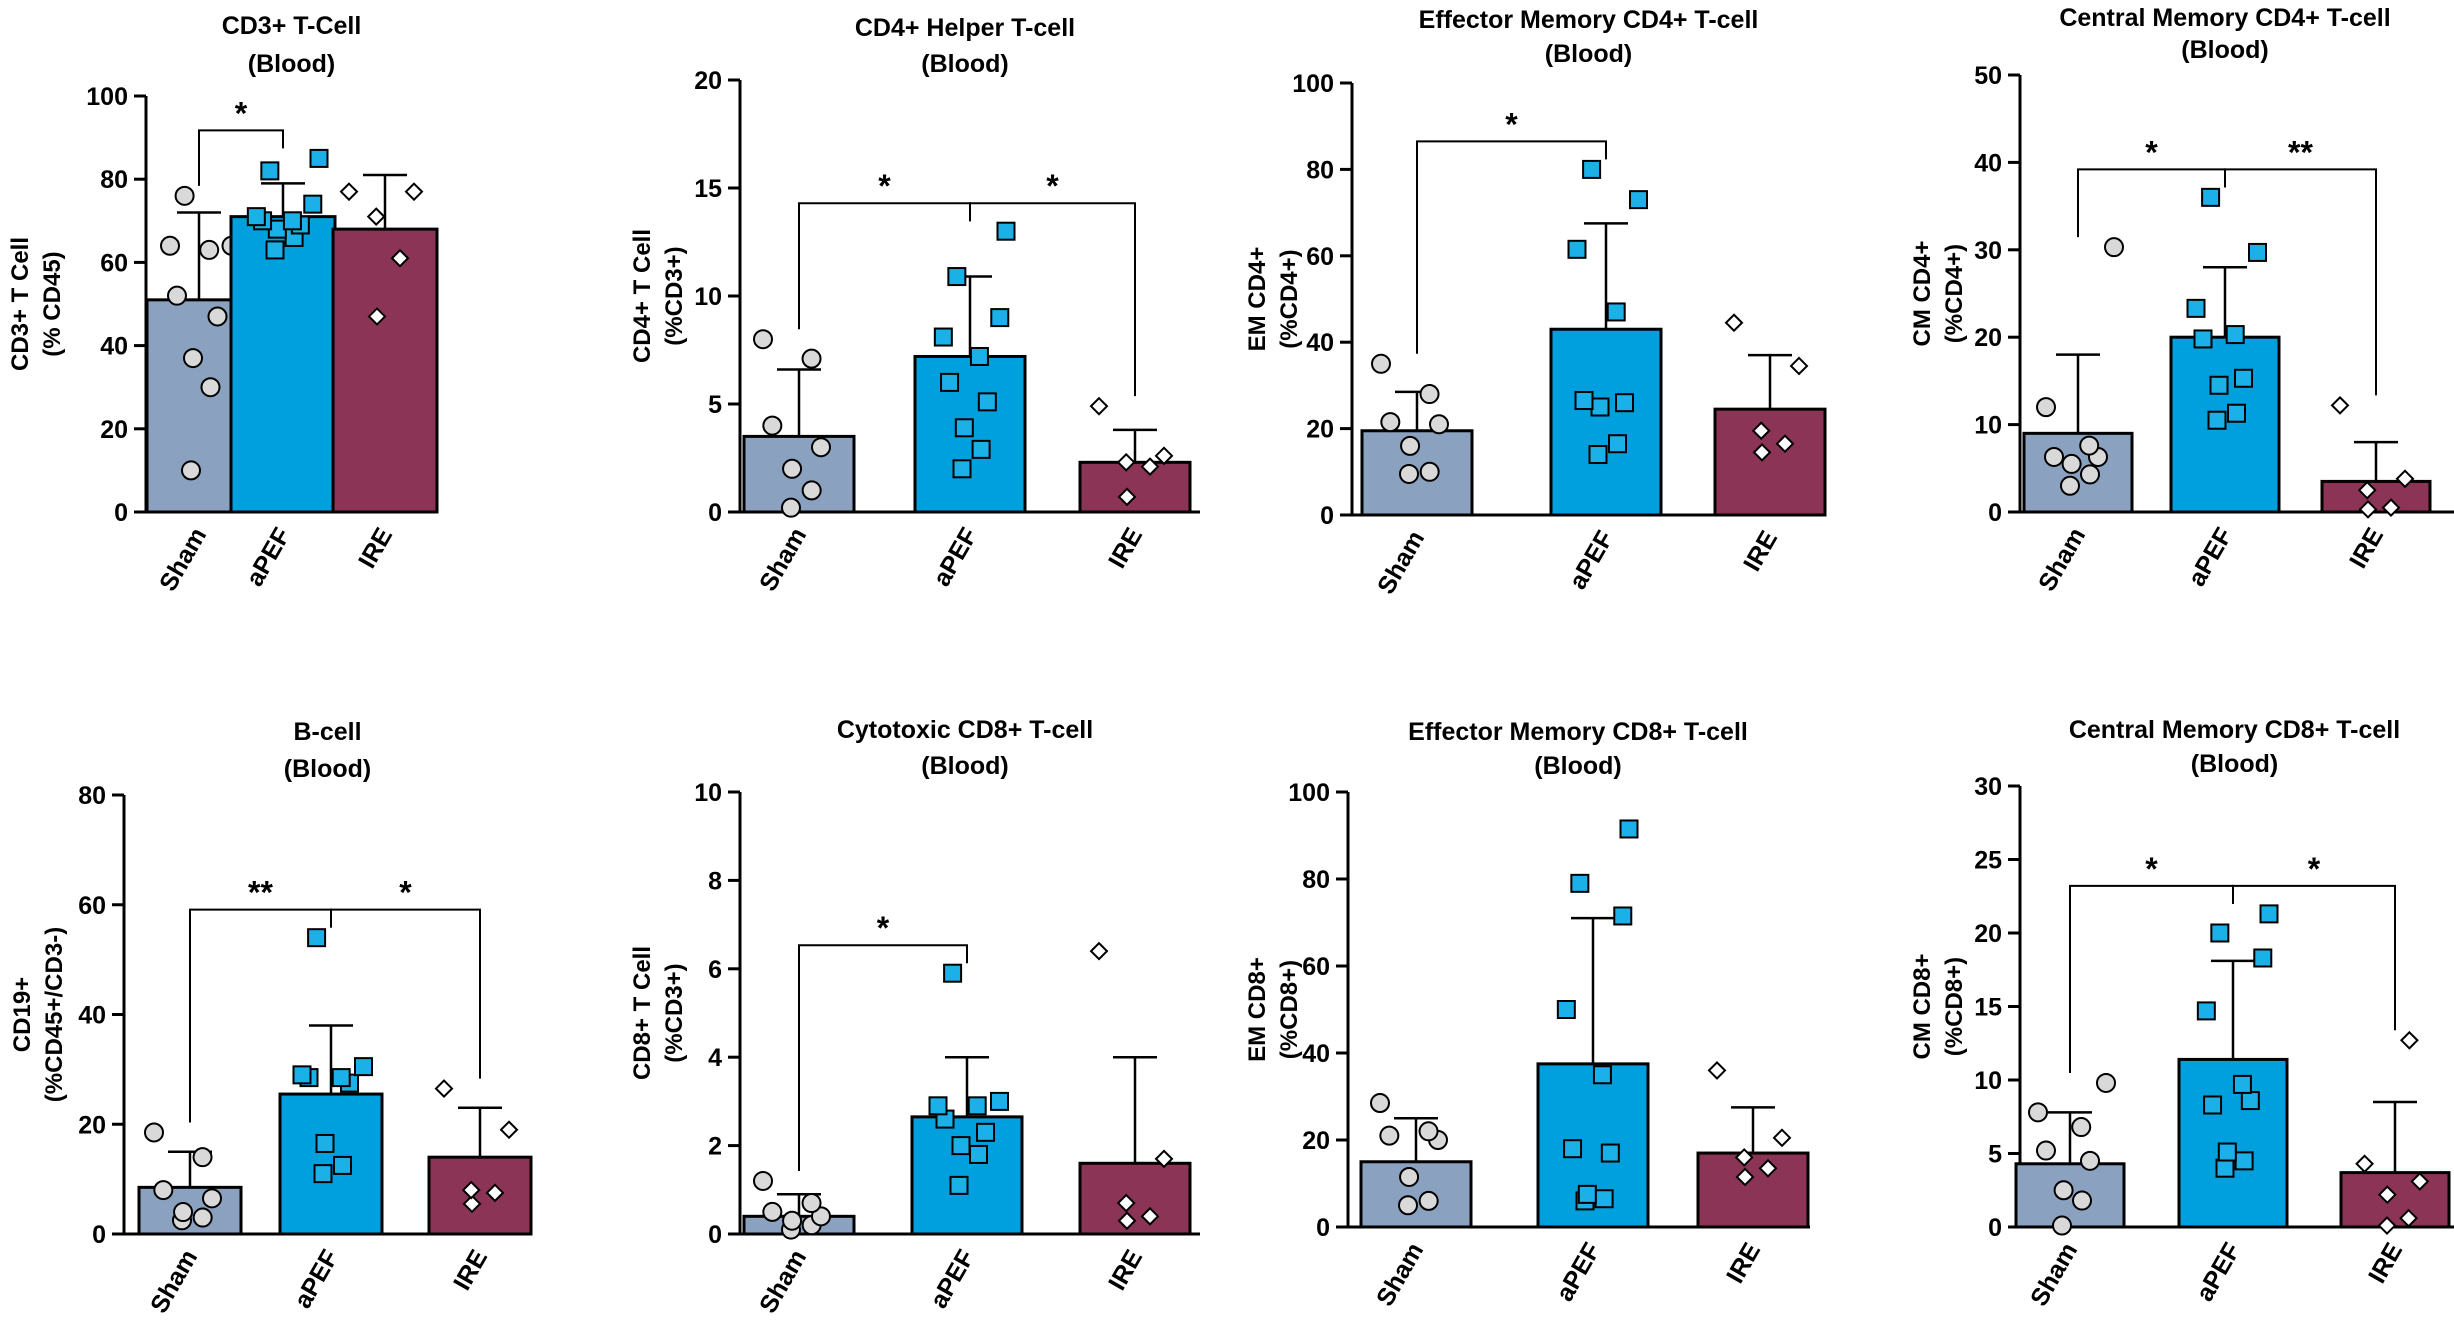 This screenshot has height=1327, width=2454. I want to click on chart-title: Effector Memory CD8+ T-cell, so click(1578, 732).